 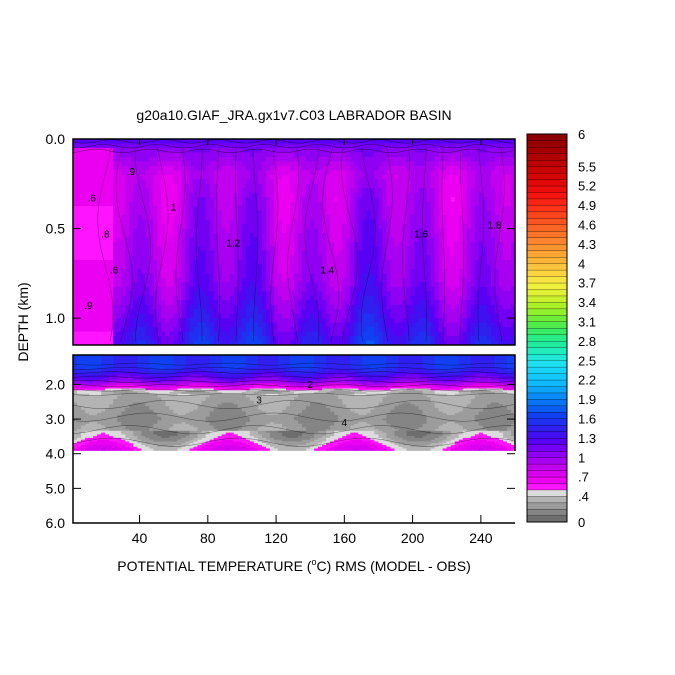 I want to click on colorbar-tick-label: 1.3, so click(x=587, y=438).